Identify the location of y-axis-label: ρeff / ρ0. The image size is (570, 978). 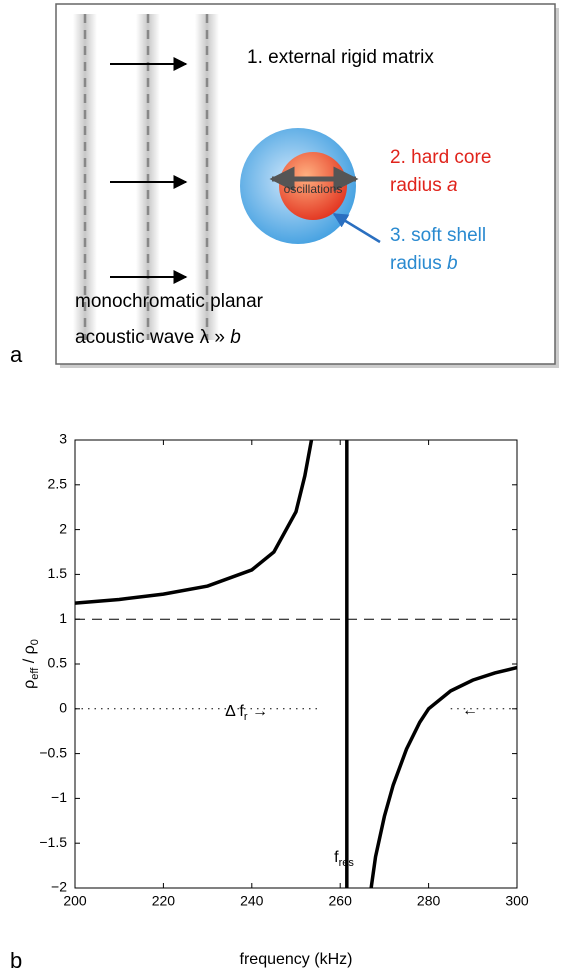
(31, 664).